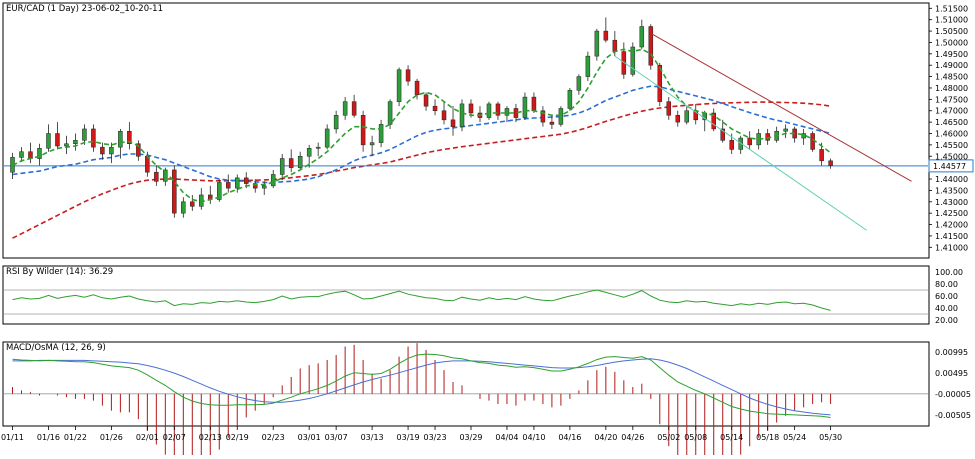  I want to click on price-tick-label: 1.45500, so click(951, 145).